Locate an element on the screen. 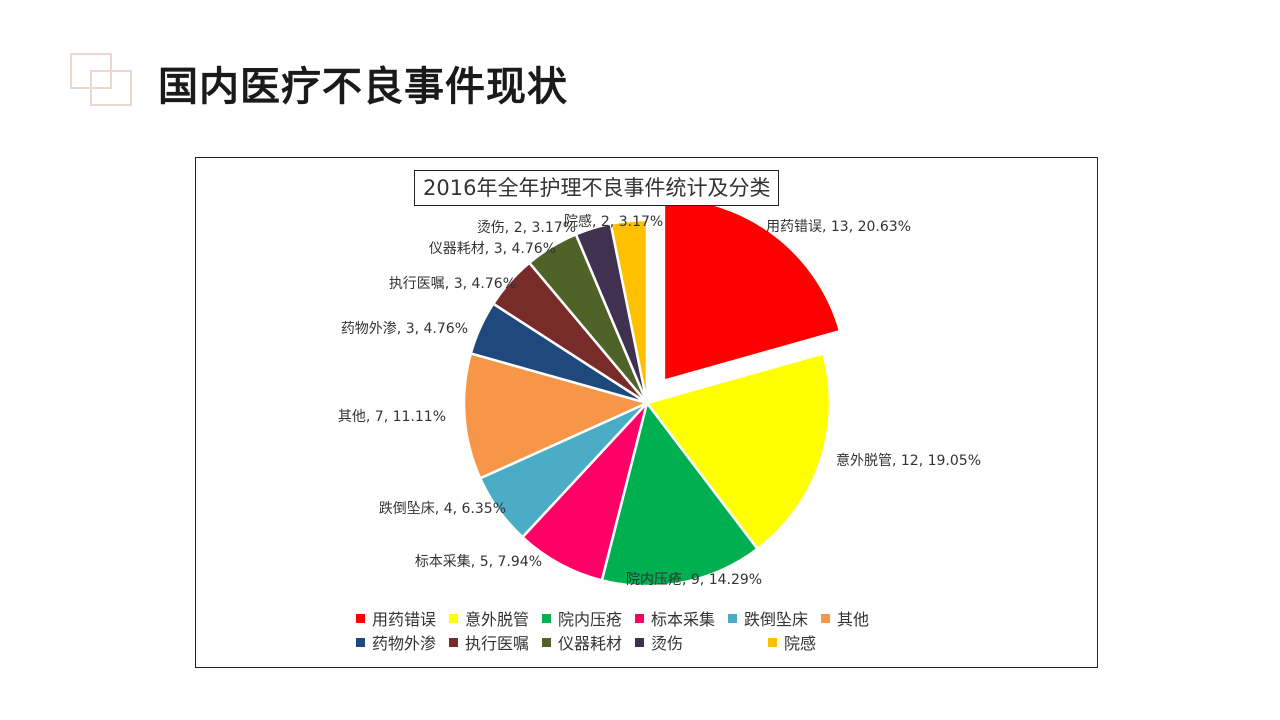  legend-item: 院感 is located at coordinates (814, 642).